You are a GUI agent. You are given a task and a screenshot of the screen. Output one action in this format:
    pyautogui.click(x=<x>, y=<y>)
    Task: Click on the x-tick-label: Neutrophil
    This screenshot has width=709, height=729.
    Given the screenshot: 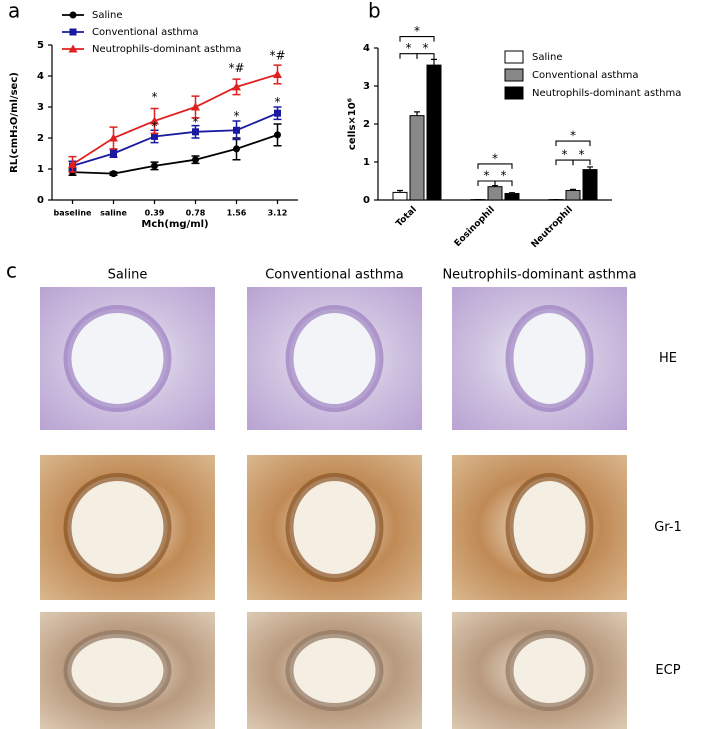 What is the action you would take?
    pyautogui.click(x=552, y=227)
    